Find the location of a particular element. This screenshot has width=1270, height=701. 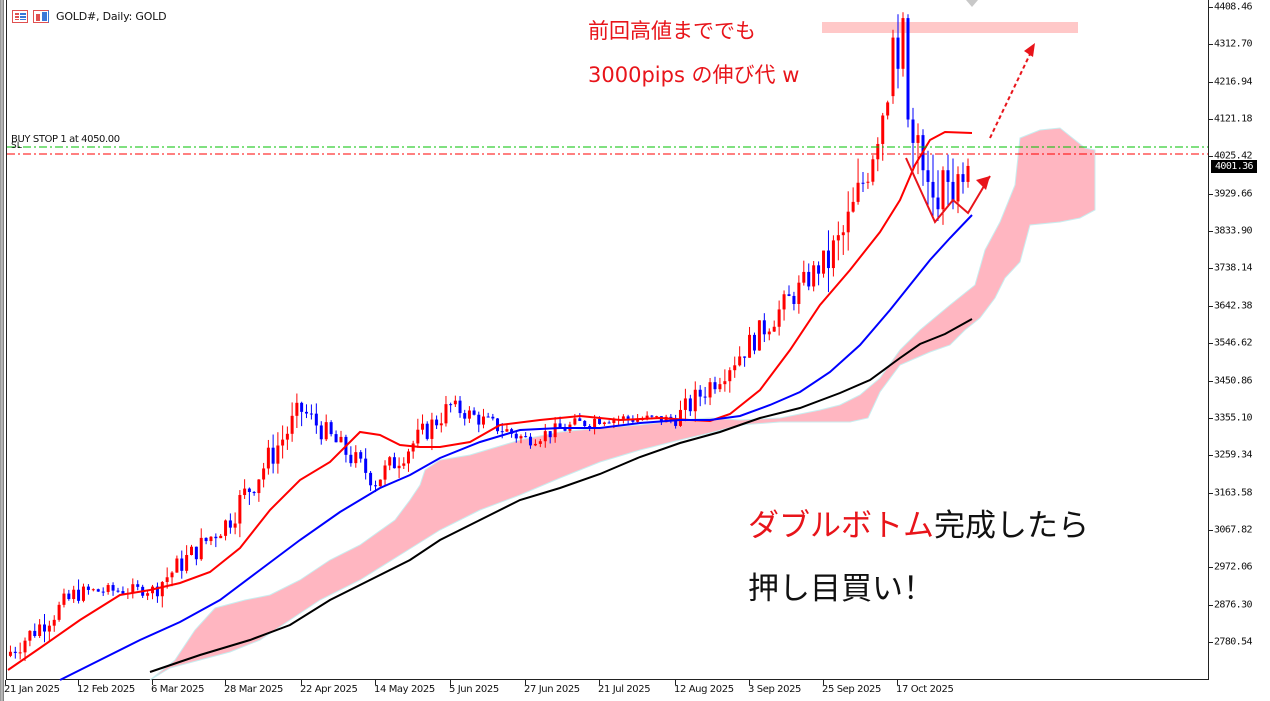

price-axis-label: 2876.30 is located at coordinates (1233, 605).